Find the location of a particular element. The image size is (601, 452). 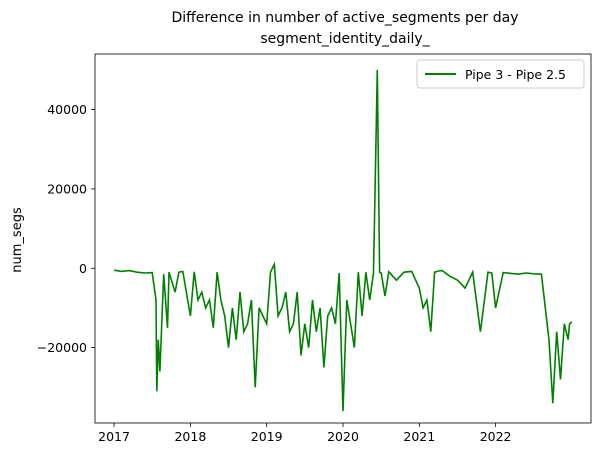

x-tick-label: 2019 is located at coordinates (267, 436).